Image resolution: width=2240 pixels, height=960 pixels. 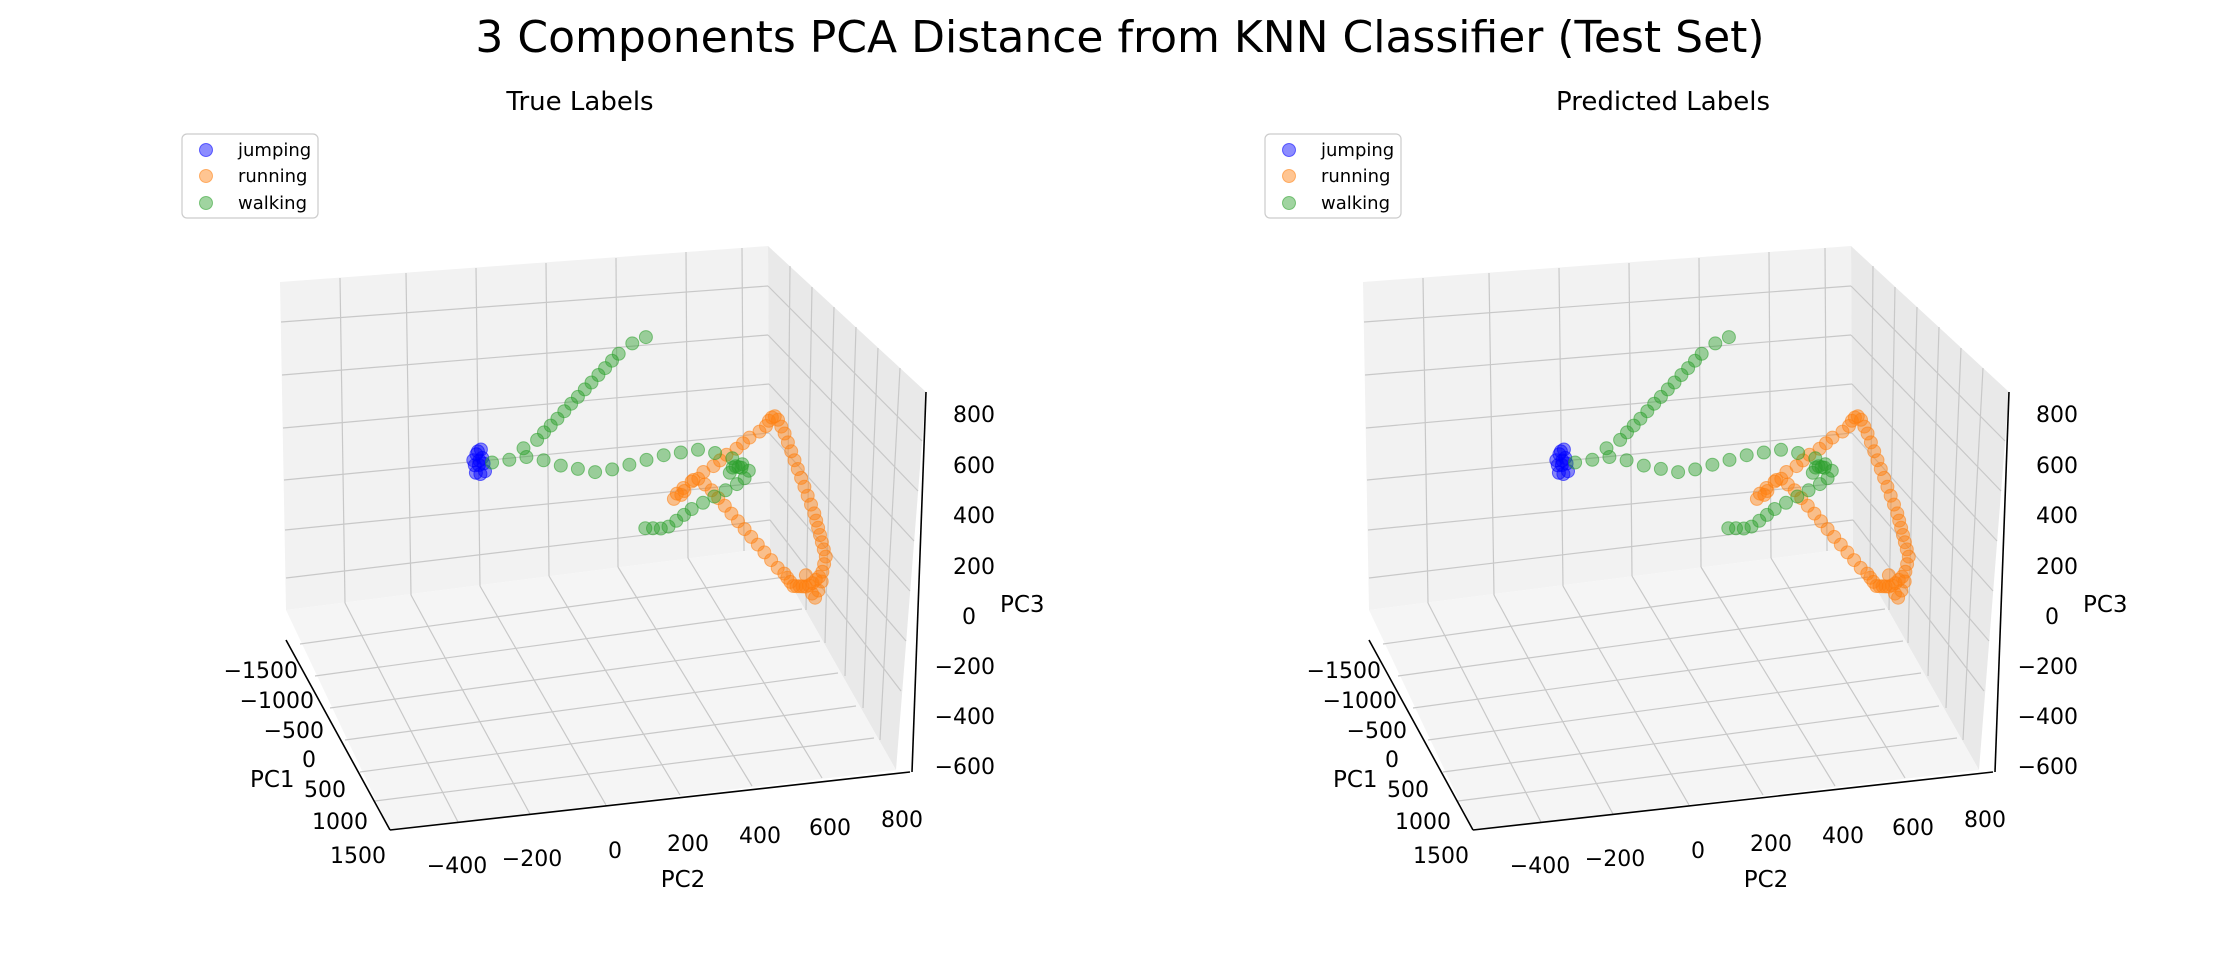 I want to click on x-tick-label: 500, so click(x=325, y=790).